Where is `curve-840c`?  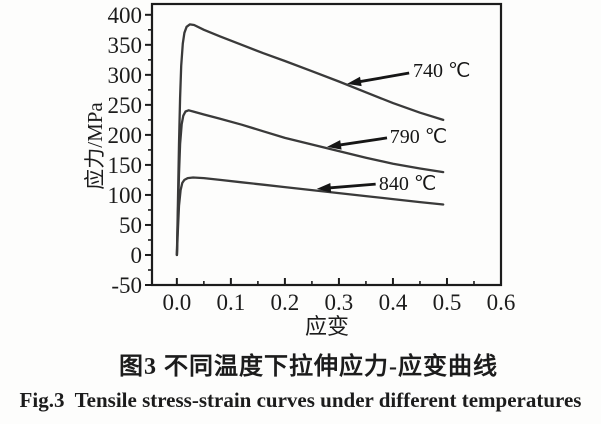 curve-840c is located at coordinates (310, 216).